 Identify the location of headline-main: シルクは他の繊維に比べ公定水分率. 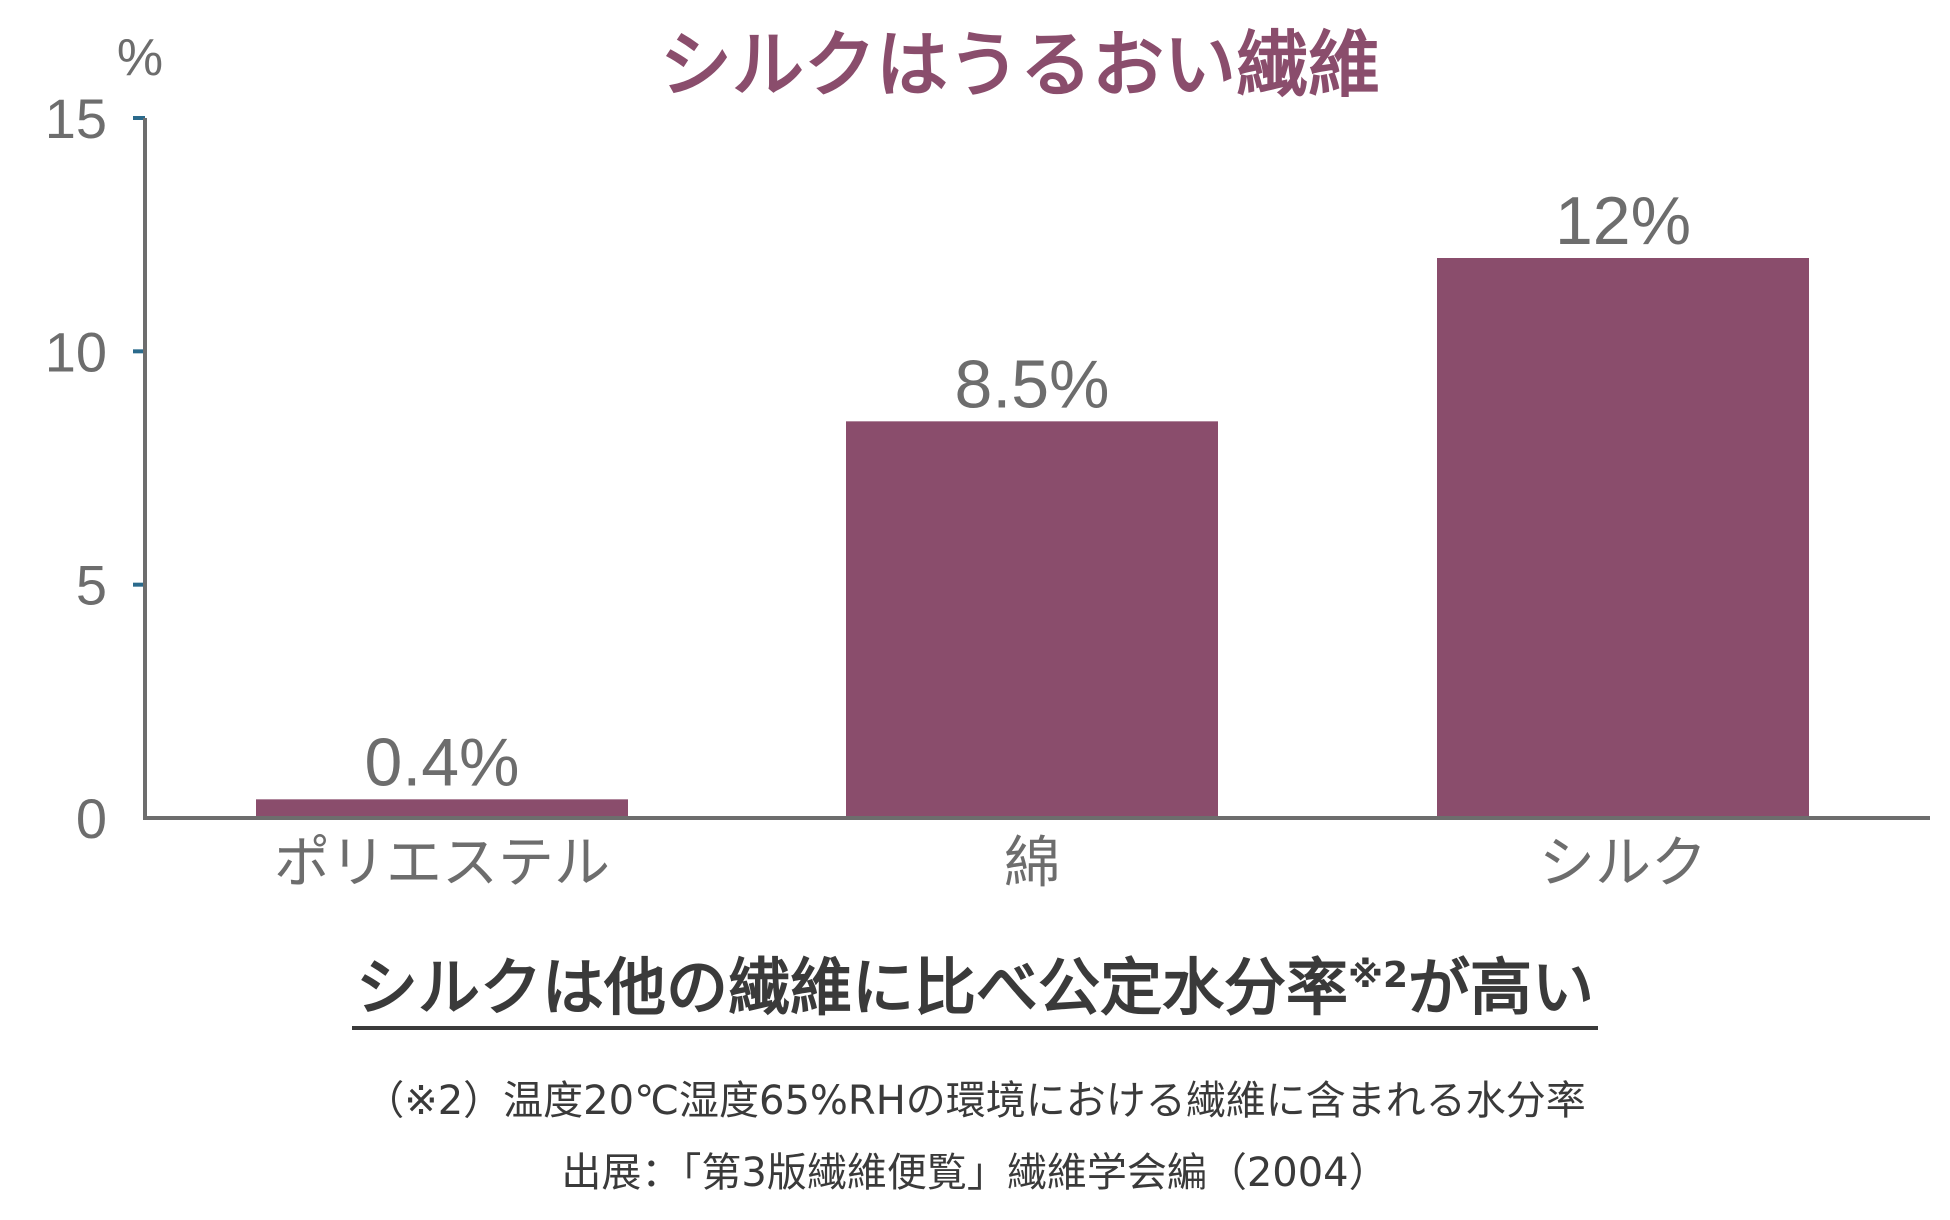
(851, 987).